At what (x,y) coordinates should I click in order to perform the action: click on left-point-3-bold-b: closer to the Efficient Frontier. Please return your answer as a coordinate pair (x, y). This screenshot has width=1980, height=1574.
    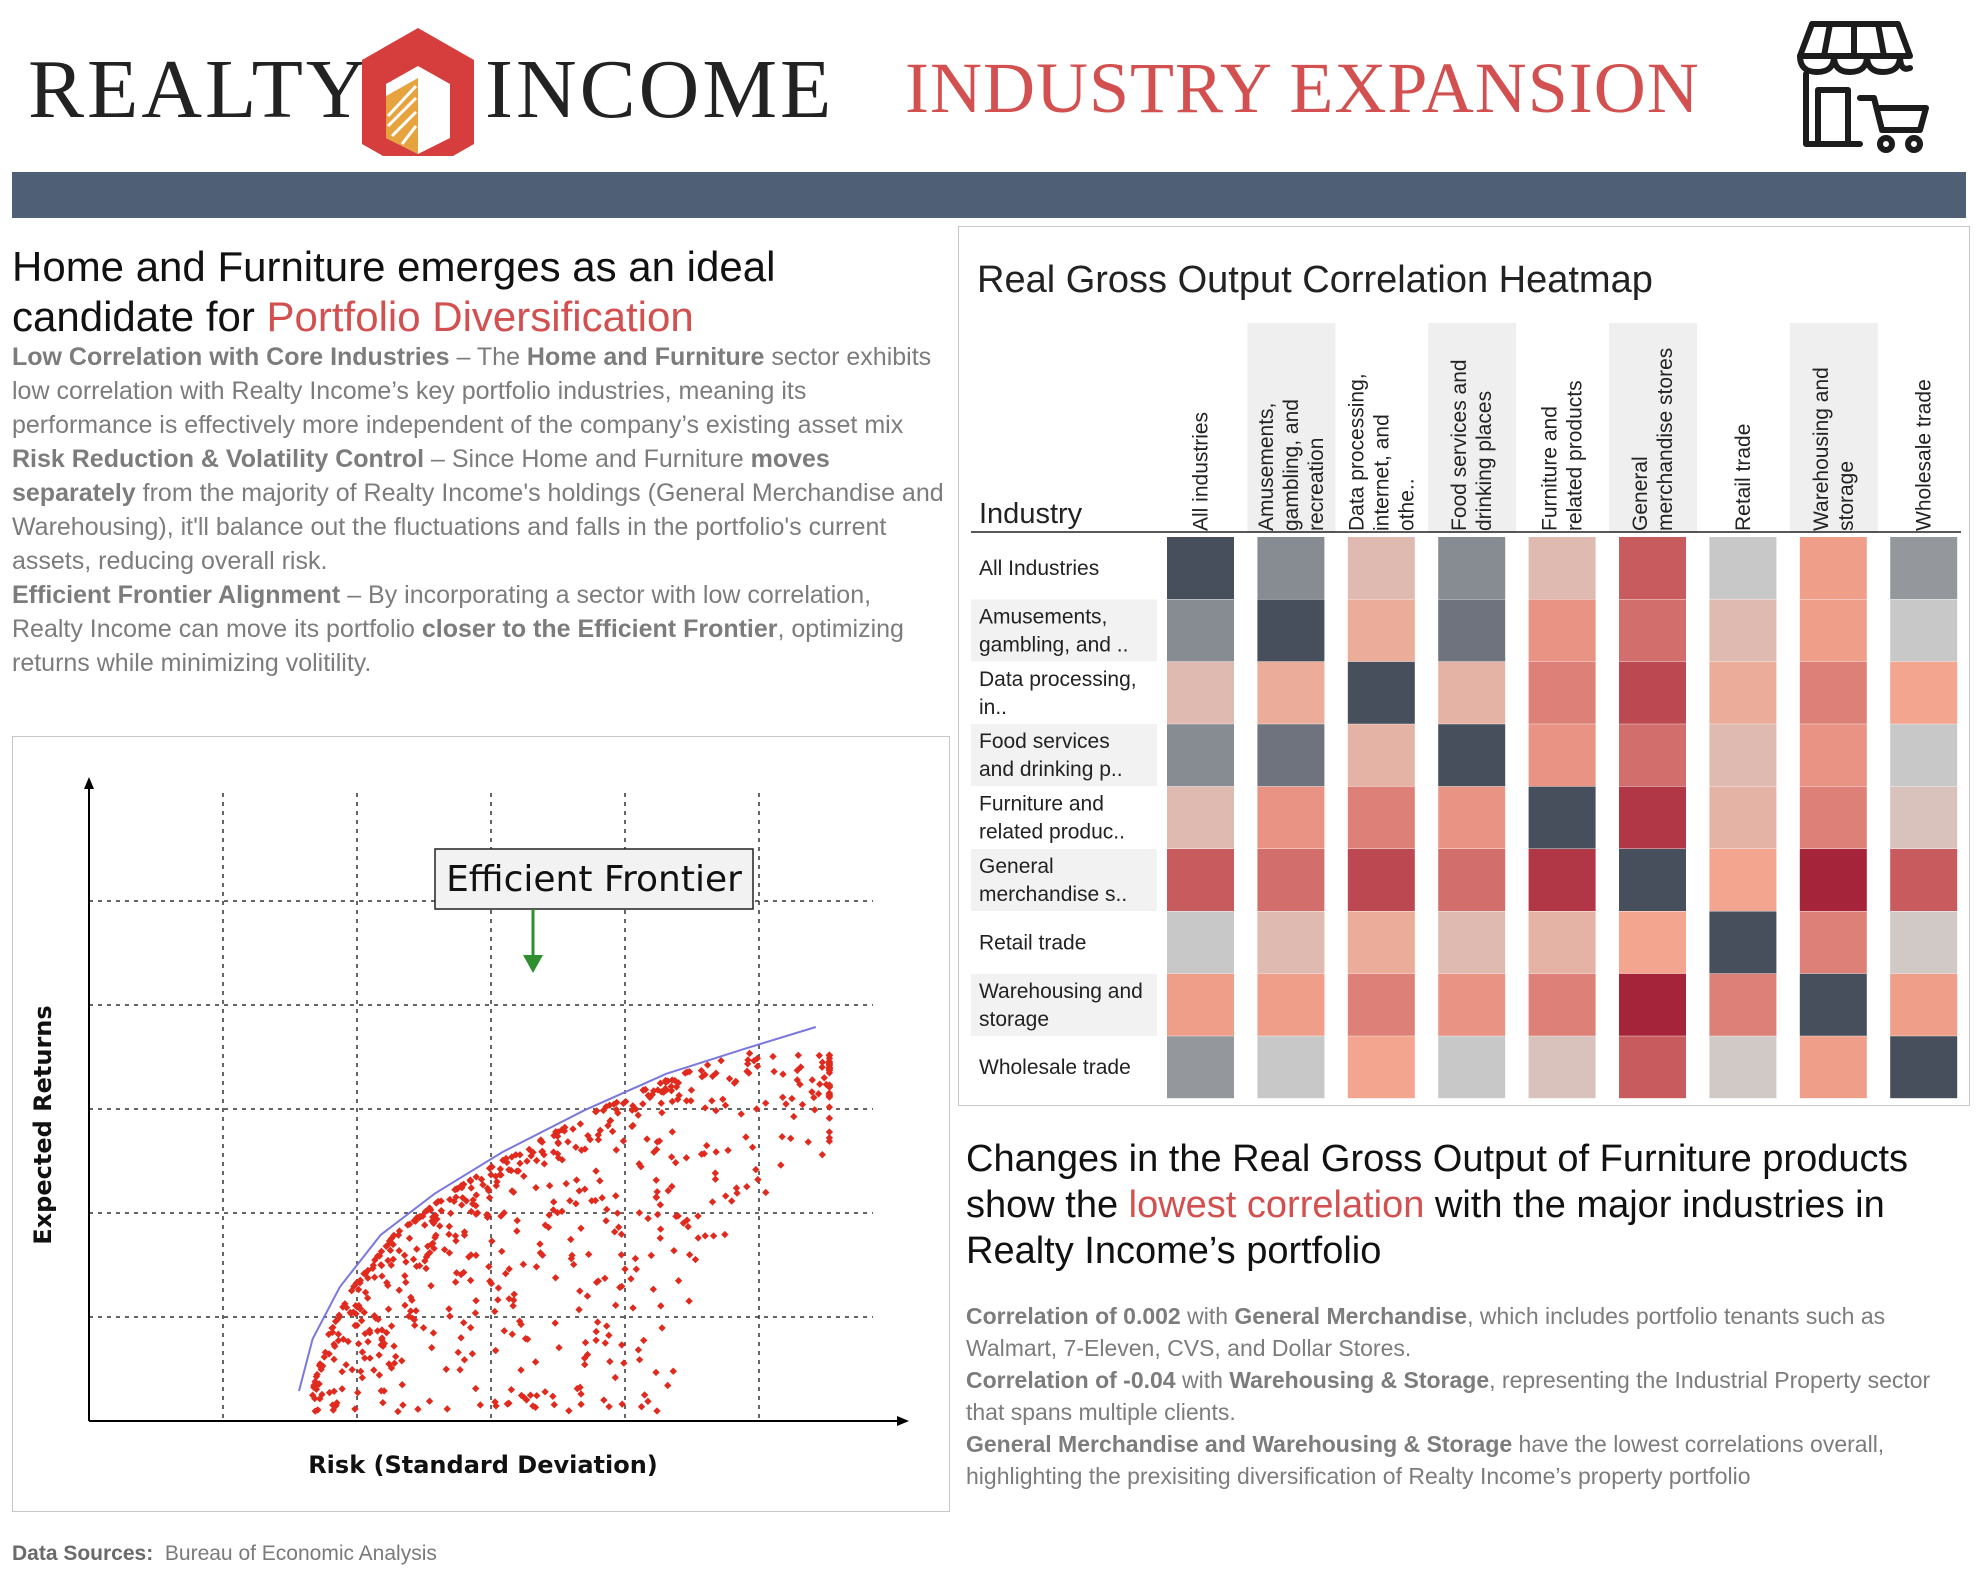
    Looking at the image, I should click on (599, 629).